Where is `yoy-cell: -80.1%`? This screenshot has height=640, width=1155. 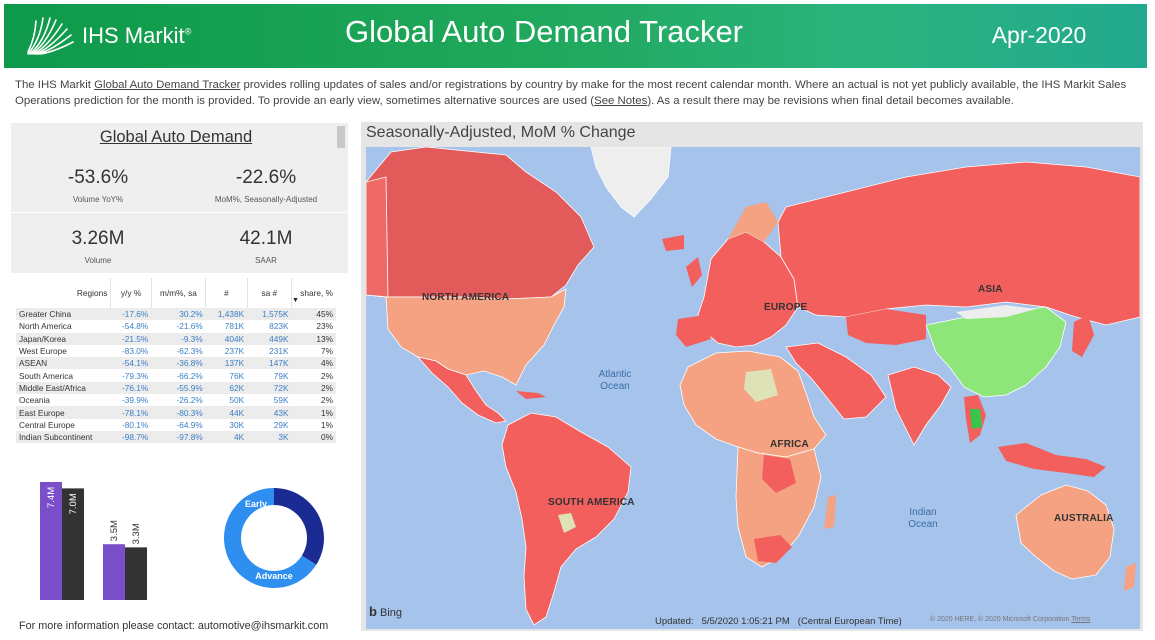
yoy-cell: -80.1% is located at coordinates (135, 424).